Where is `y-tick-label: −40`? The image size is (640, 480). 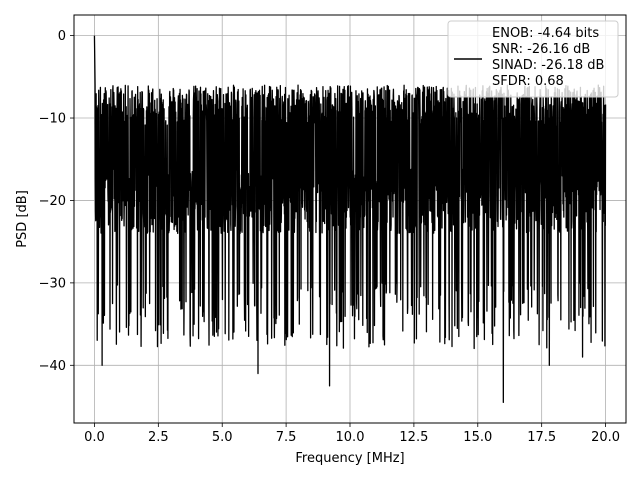
y-tick-label: −40 is located at coordinates (52, 366).